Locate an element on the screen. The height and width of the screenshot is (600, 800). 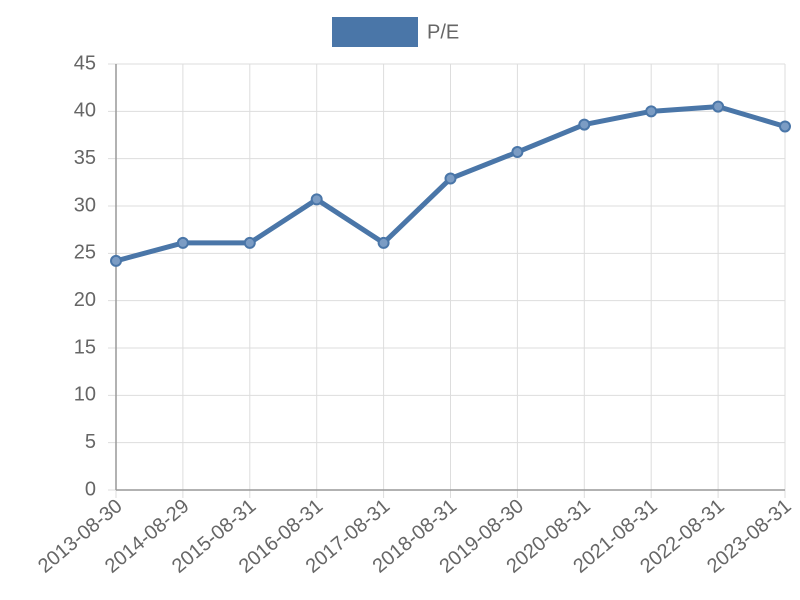
y-tick-label: 5 is located at coordinates (90, 442).